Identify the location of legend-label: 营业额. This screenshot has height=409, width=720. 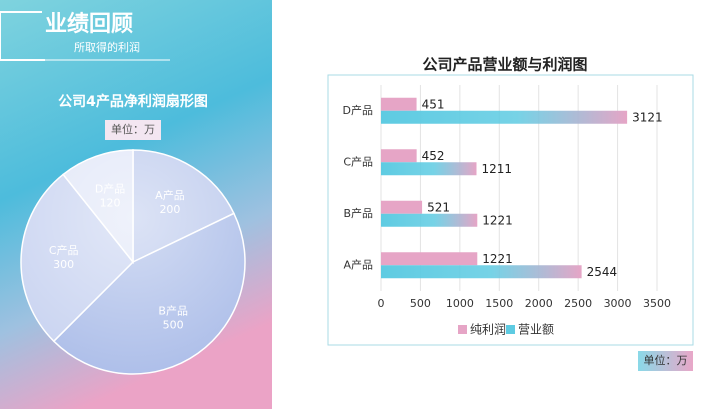
(536, 330).